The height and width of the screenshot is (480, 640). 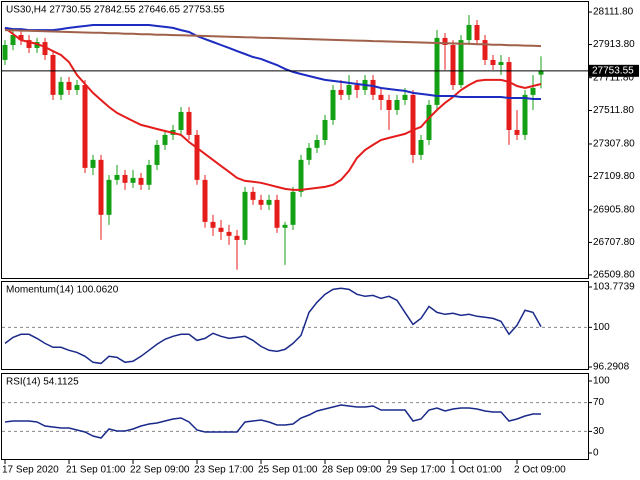 What do you see at coordinates (614, 144) in the screenshot?
I see `y-tick-label: 27307.80` at bounding box center [614, 144].